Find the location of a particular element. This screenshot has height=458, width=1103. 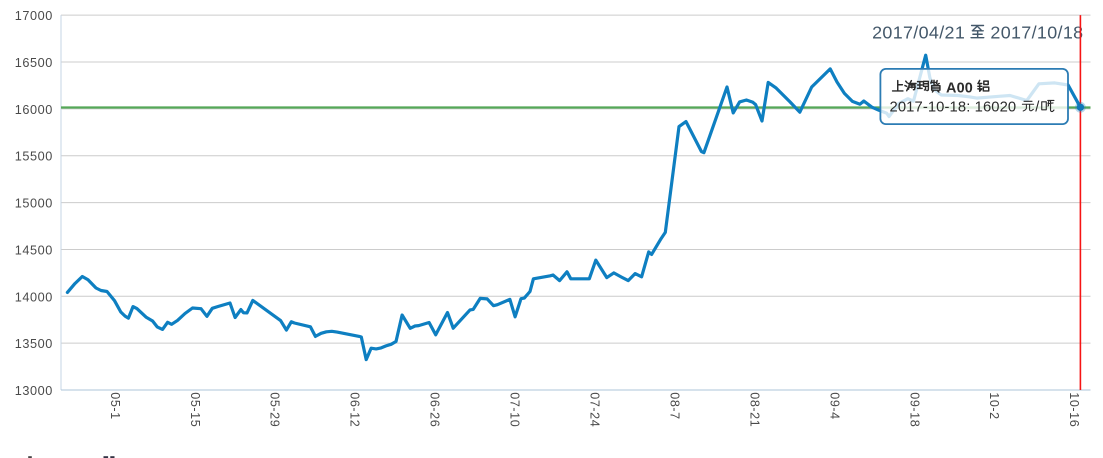

svg-text: 08-21 is located at coordinates (754, 409).